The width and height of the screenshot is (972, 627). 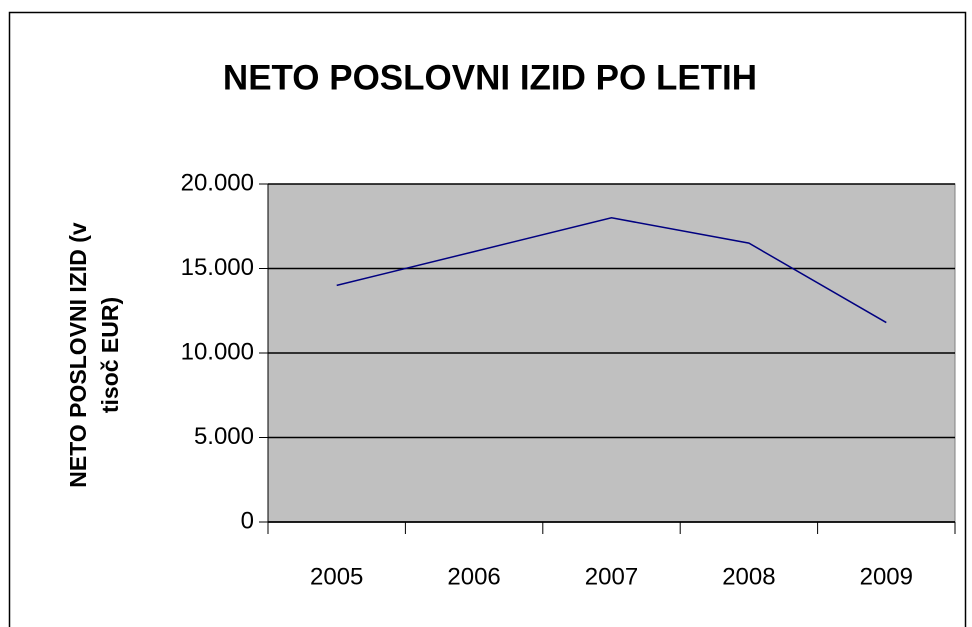 I want to click on x-tick-label: 2008, so click(x=748, y=576).